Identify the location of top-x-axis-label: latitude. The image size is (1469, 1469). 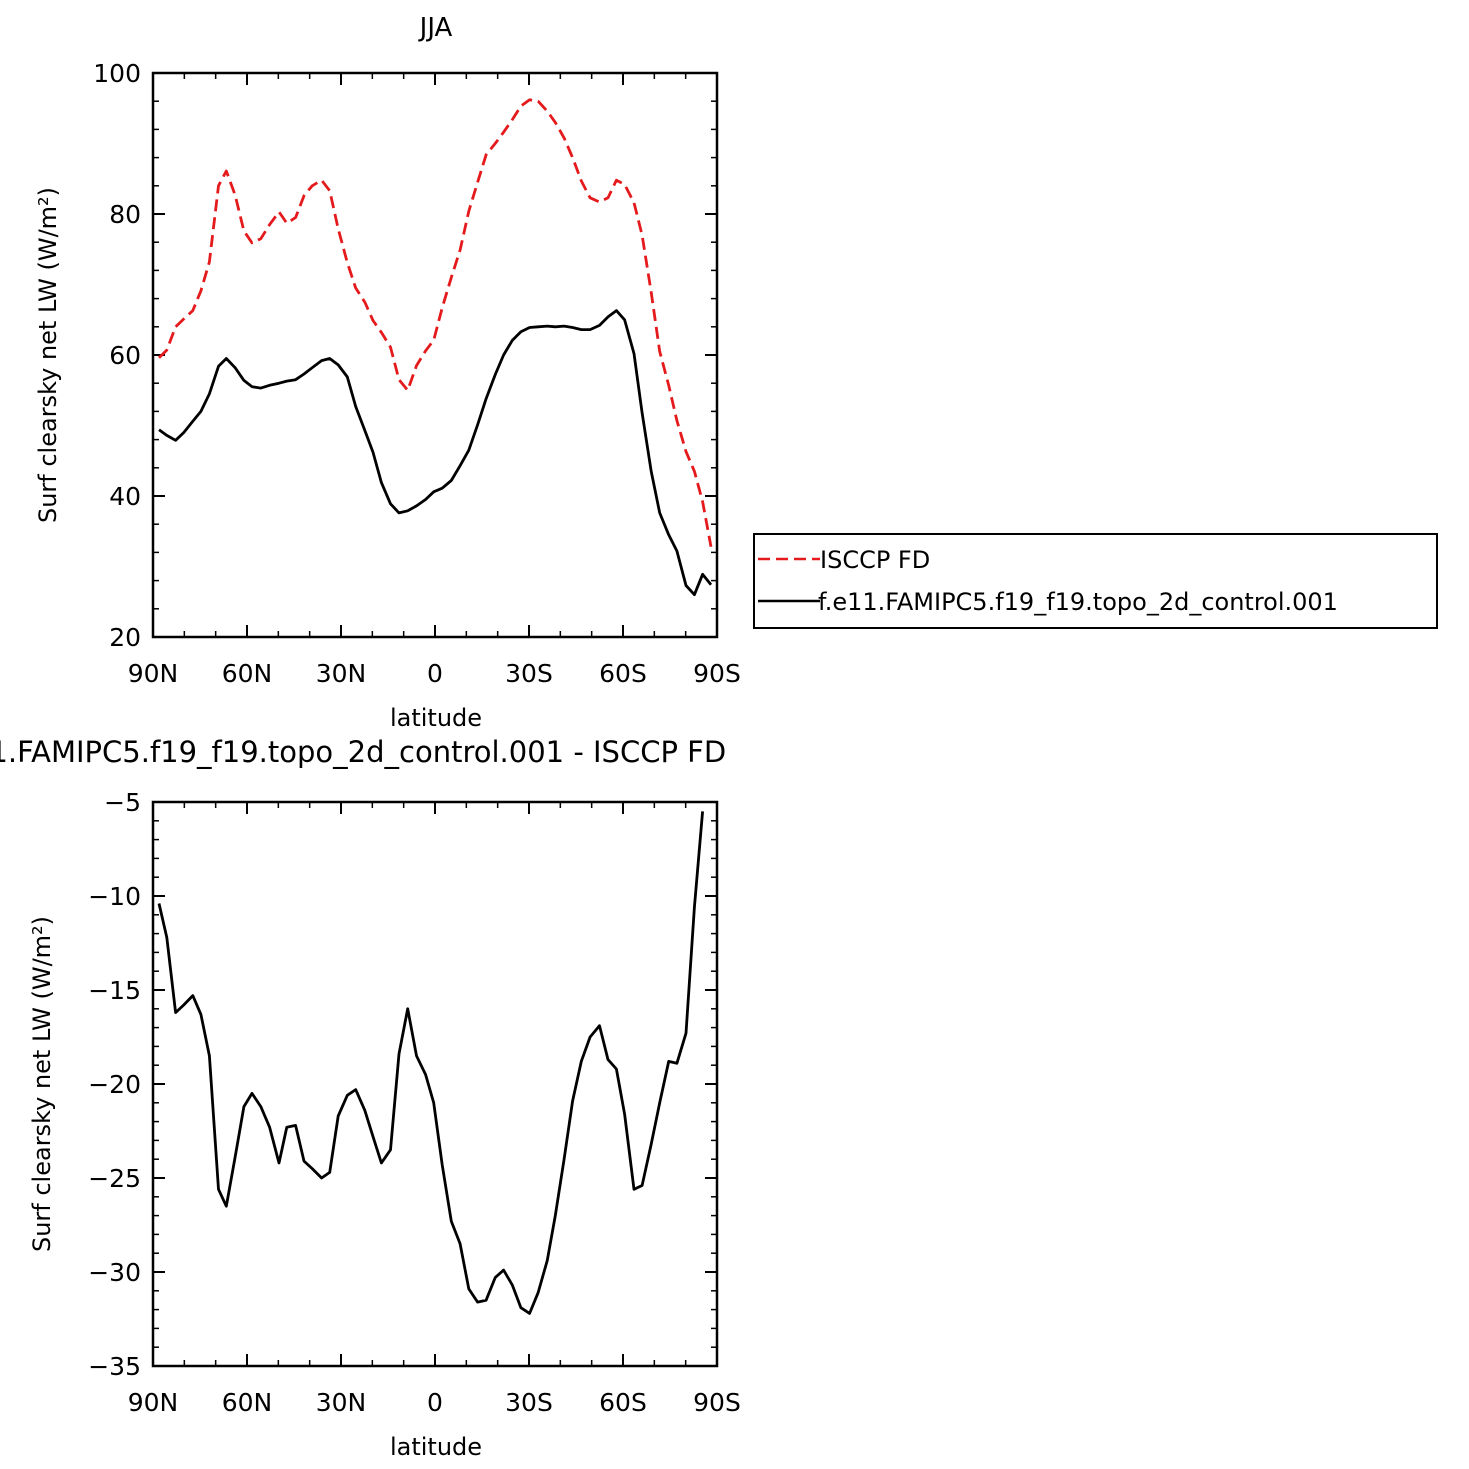
(436, 718).